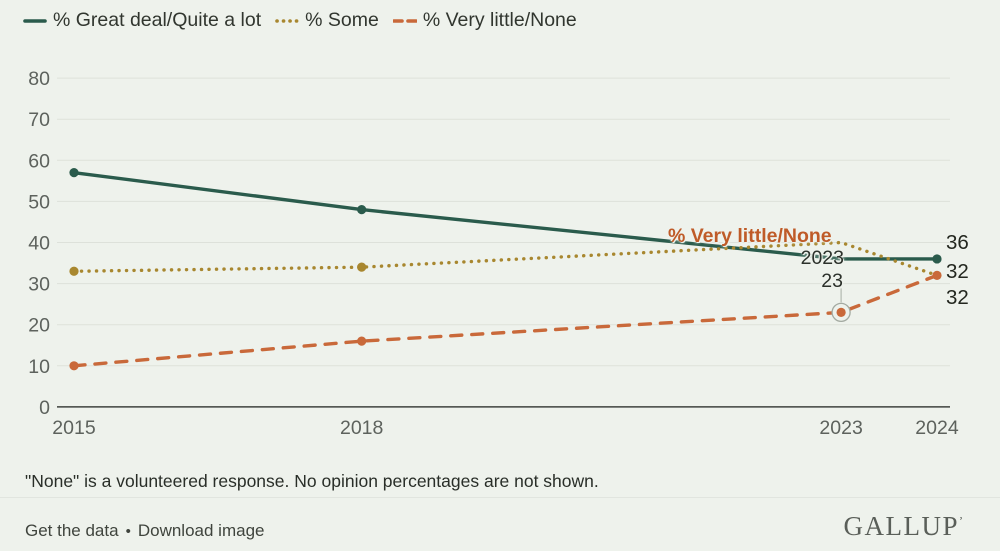  Describe the element at coordinates (39, 285) in the screenshot. I see `svg-text: 30` at that location.